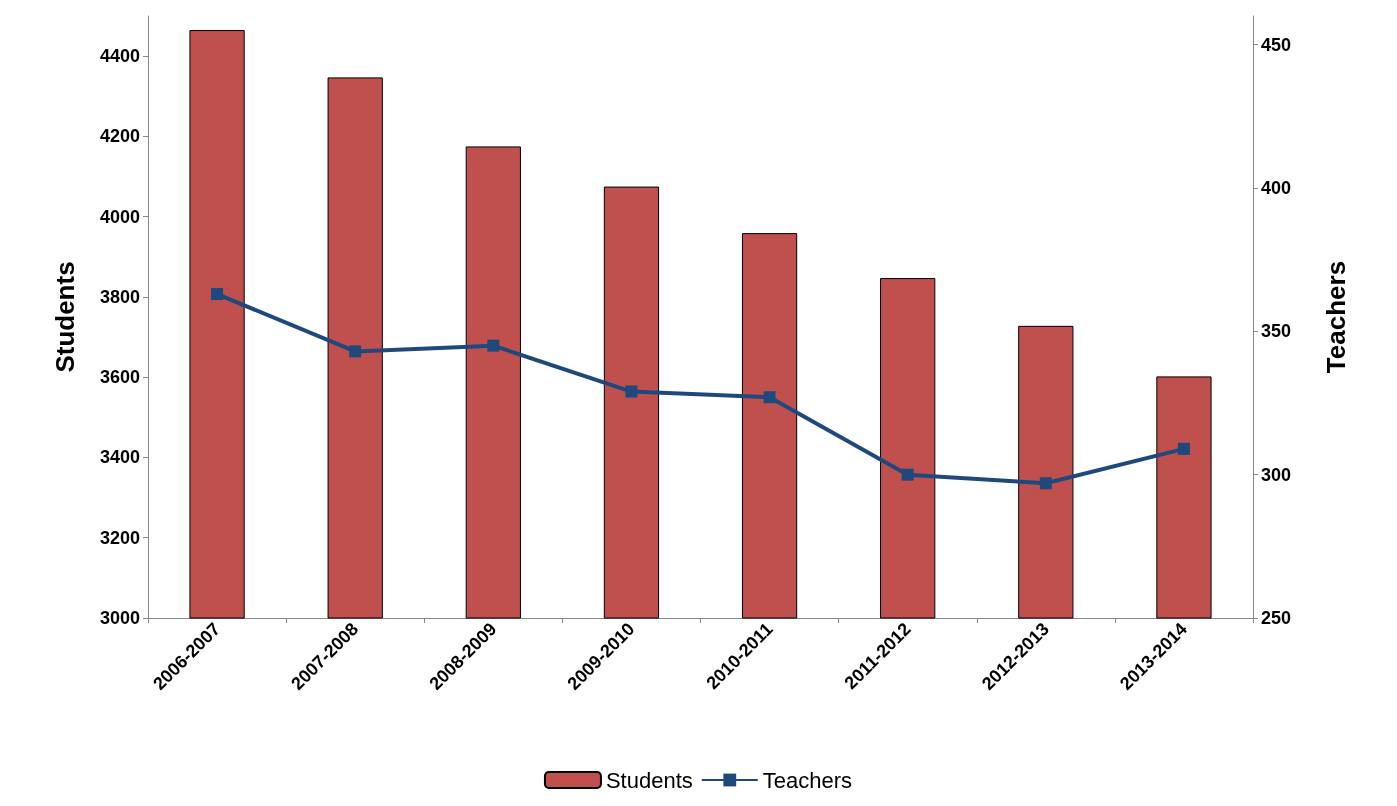 The width and height of the screenshot is (1397, 806). Describe the element at coordinates (119, 56) in the screenshot. I see `y-tick-label: 4400` at that location.